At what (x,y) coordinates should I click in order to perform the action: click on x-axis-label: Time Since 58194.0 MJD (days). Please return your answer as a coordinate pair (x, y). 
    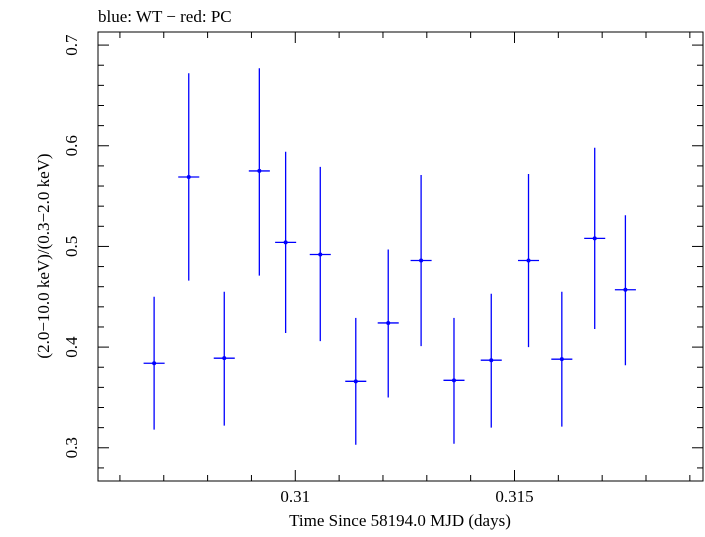
    Looking at the image, I should click on (400, 520).